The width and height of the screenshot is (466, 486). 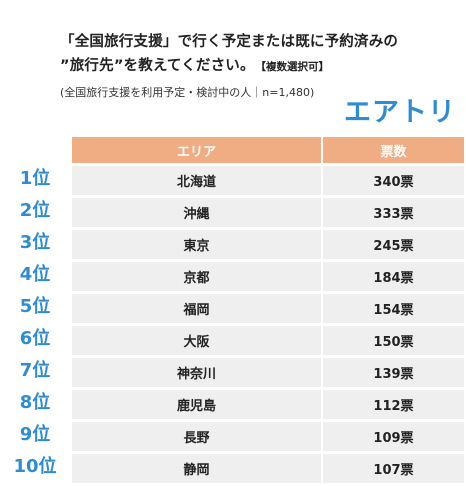 What do you see at coordinates (400, 112) in the screenshot?
I see `airtrip-logo: エアトリ` at bounding box center [400, 112].